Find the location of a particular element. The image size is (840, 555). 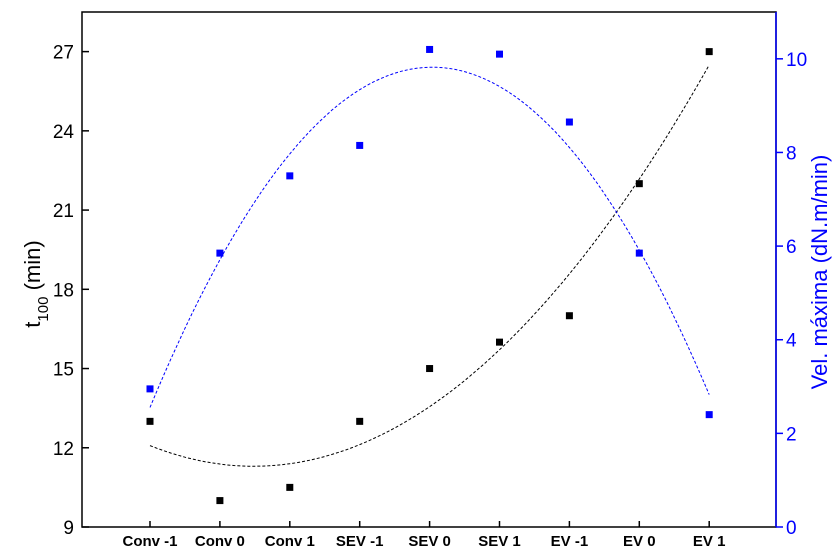

right-y-axis-title: Vel. máxima (dN.m/min) is located at coordinates (819, 272).